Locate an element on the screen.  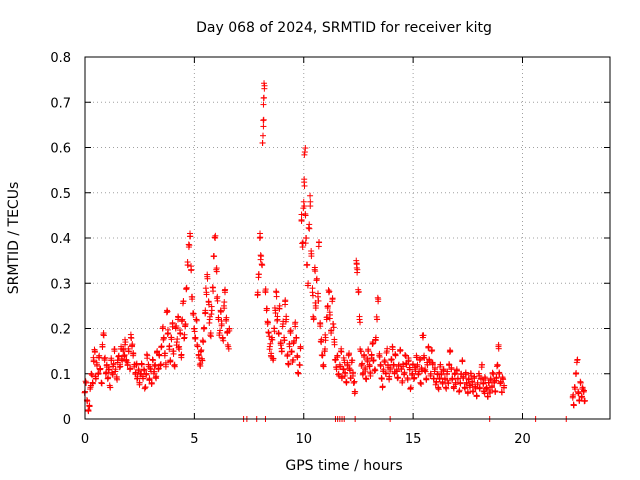
y-tick-label: 0.1 is located at coordinates (60, 375).